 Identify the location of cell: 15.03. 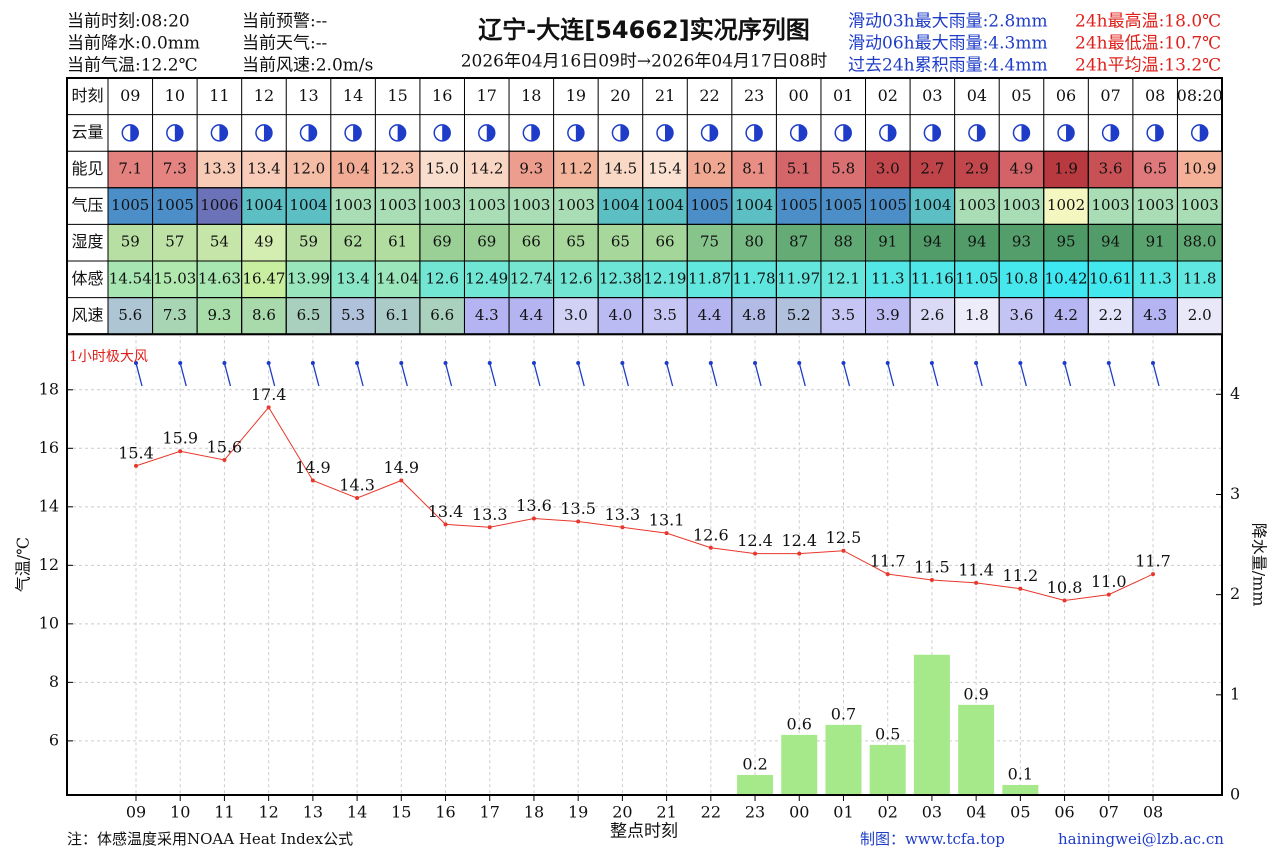
(174, 278).